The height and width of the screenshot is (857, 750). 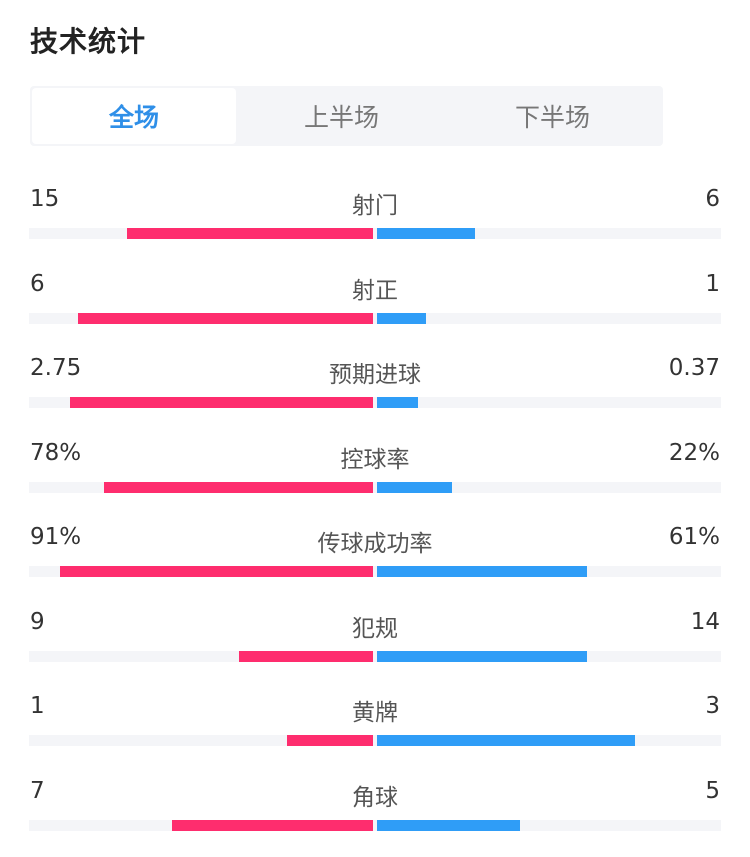 What do you see at coordinates (375, 390) in the screenshot?
I see `stat-row: 2.75 预期进球 0.37` at bounding box center [375, 390].